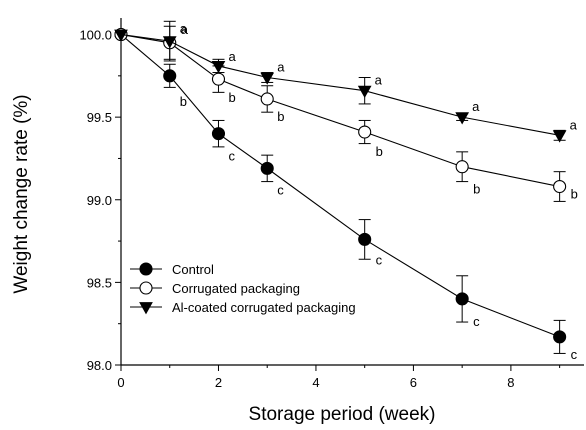 The width and height of the screenshot is (586, 430). What do you see at coordinates (99, 282) in the screenshot?
I see `y-tick-label: 98.5` at bounding box center [99, 282].